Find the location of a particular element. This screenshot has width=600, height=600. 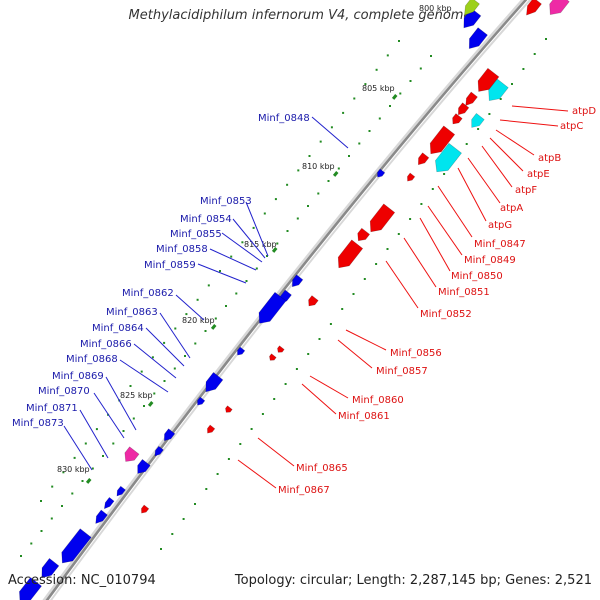

gene-label-Minf_0870: Minf_0870 is located at coordinates (64, 391).